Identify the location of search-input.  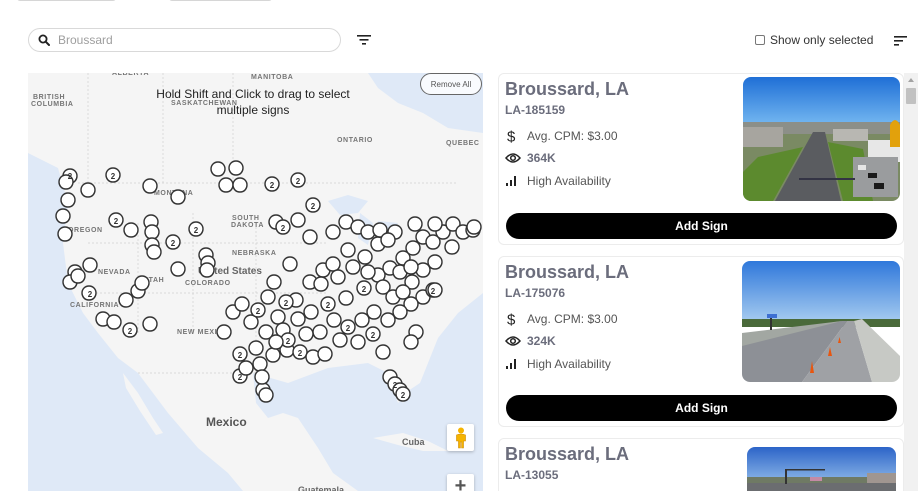
(193, 40).